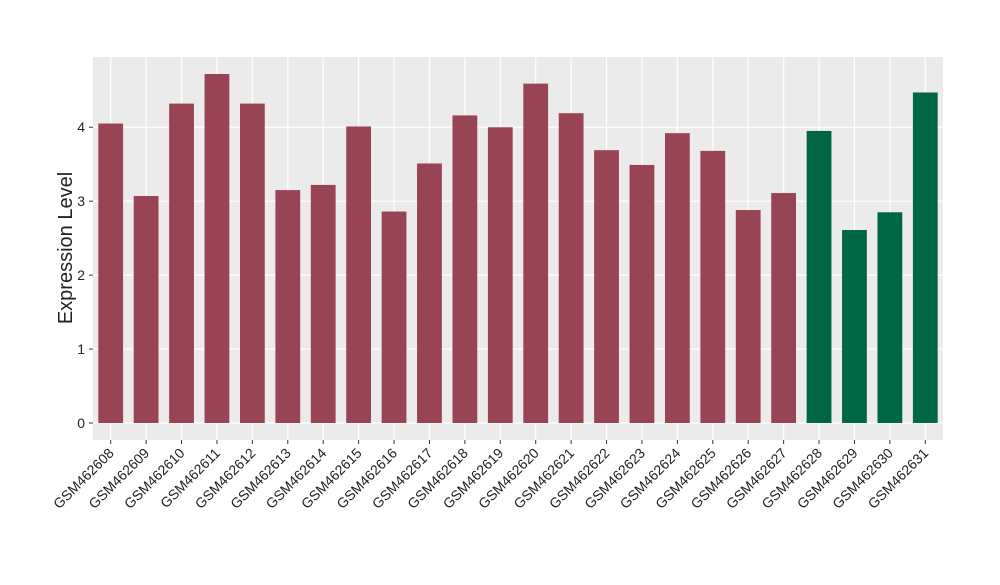 The height and width of the screenshot is (585, 1000). I want to click on y-tick-label: 0, so click(81, 423).